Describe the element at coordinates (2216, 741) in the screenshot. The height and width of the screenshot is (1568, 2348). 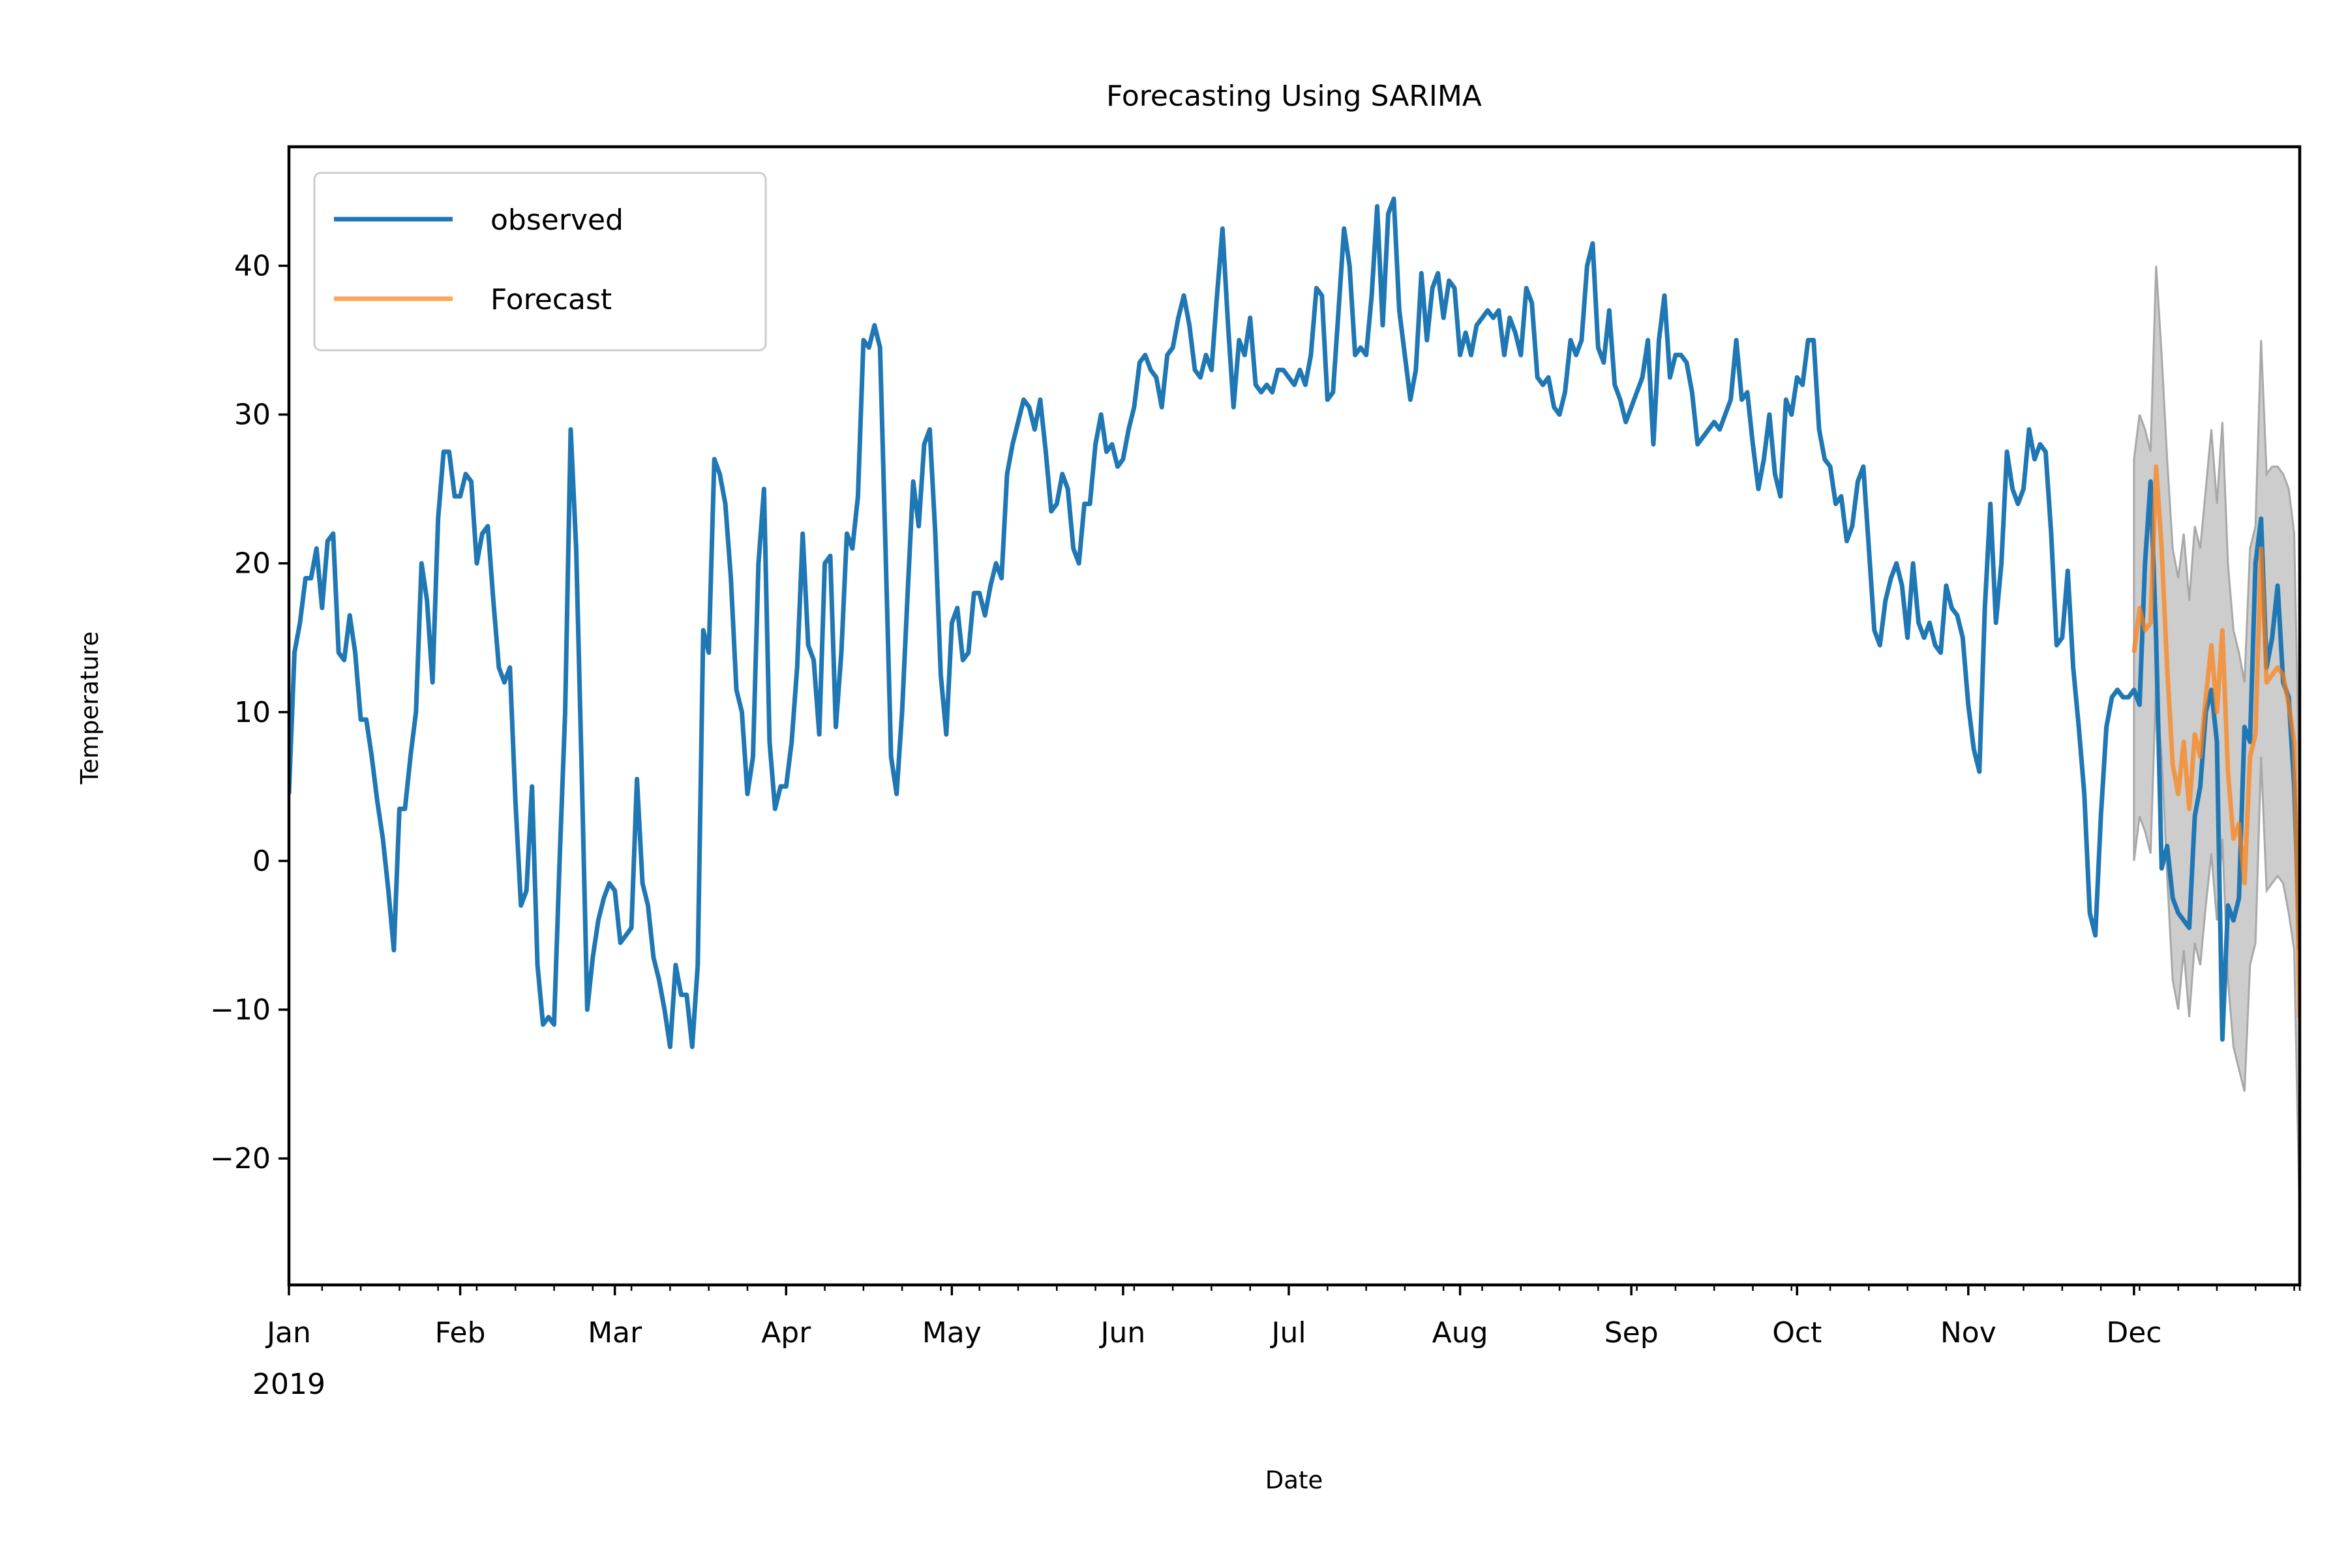
I see `forecast-line` at that location.